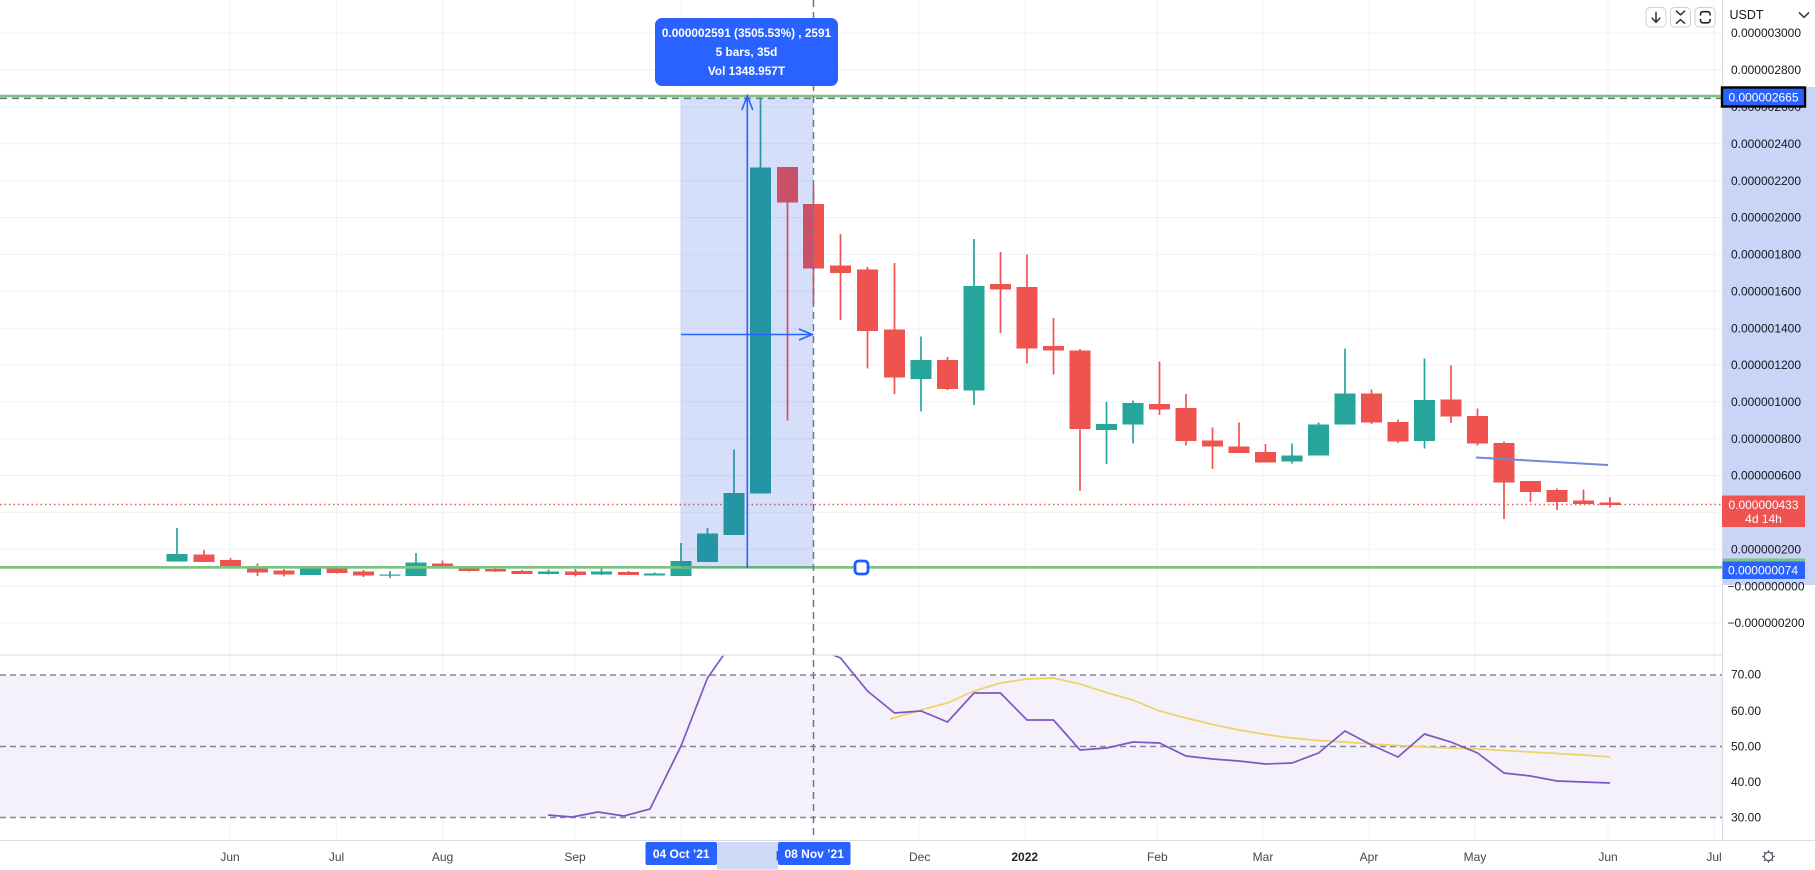 Image resolution: width=1815 pixels, height=870 pixels. What do you see at coordinates (1746, 747) in the screenshot?
I see `svg-text: 50.00` at bounding box center [1746, 747].